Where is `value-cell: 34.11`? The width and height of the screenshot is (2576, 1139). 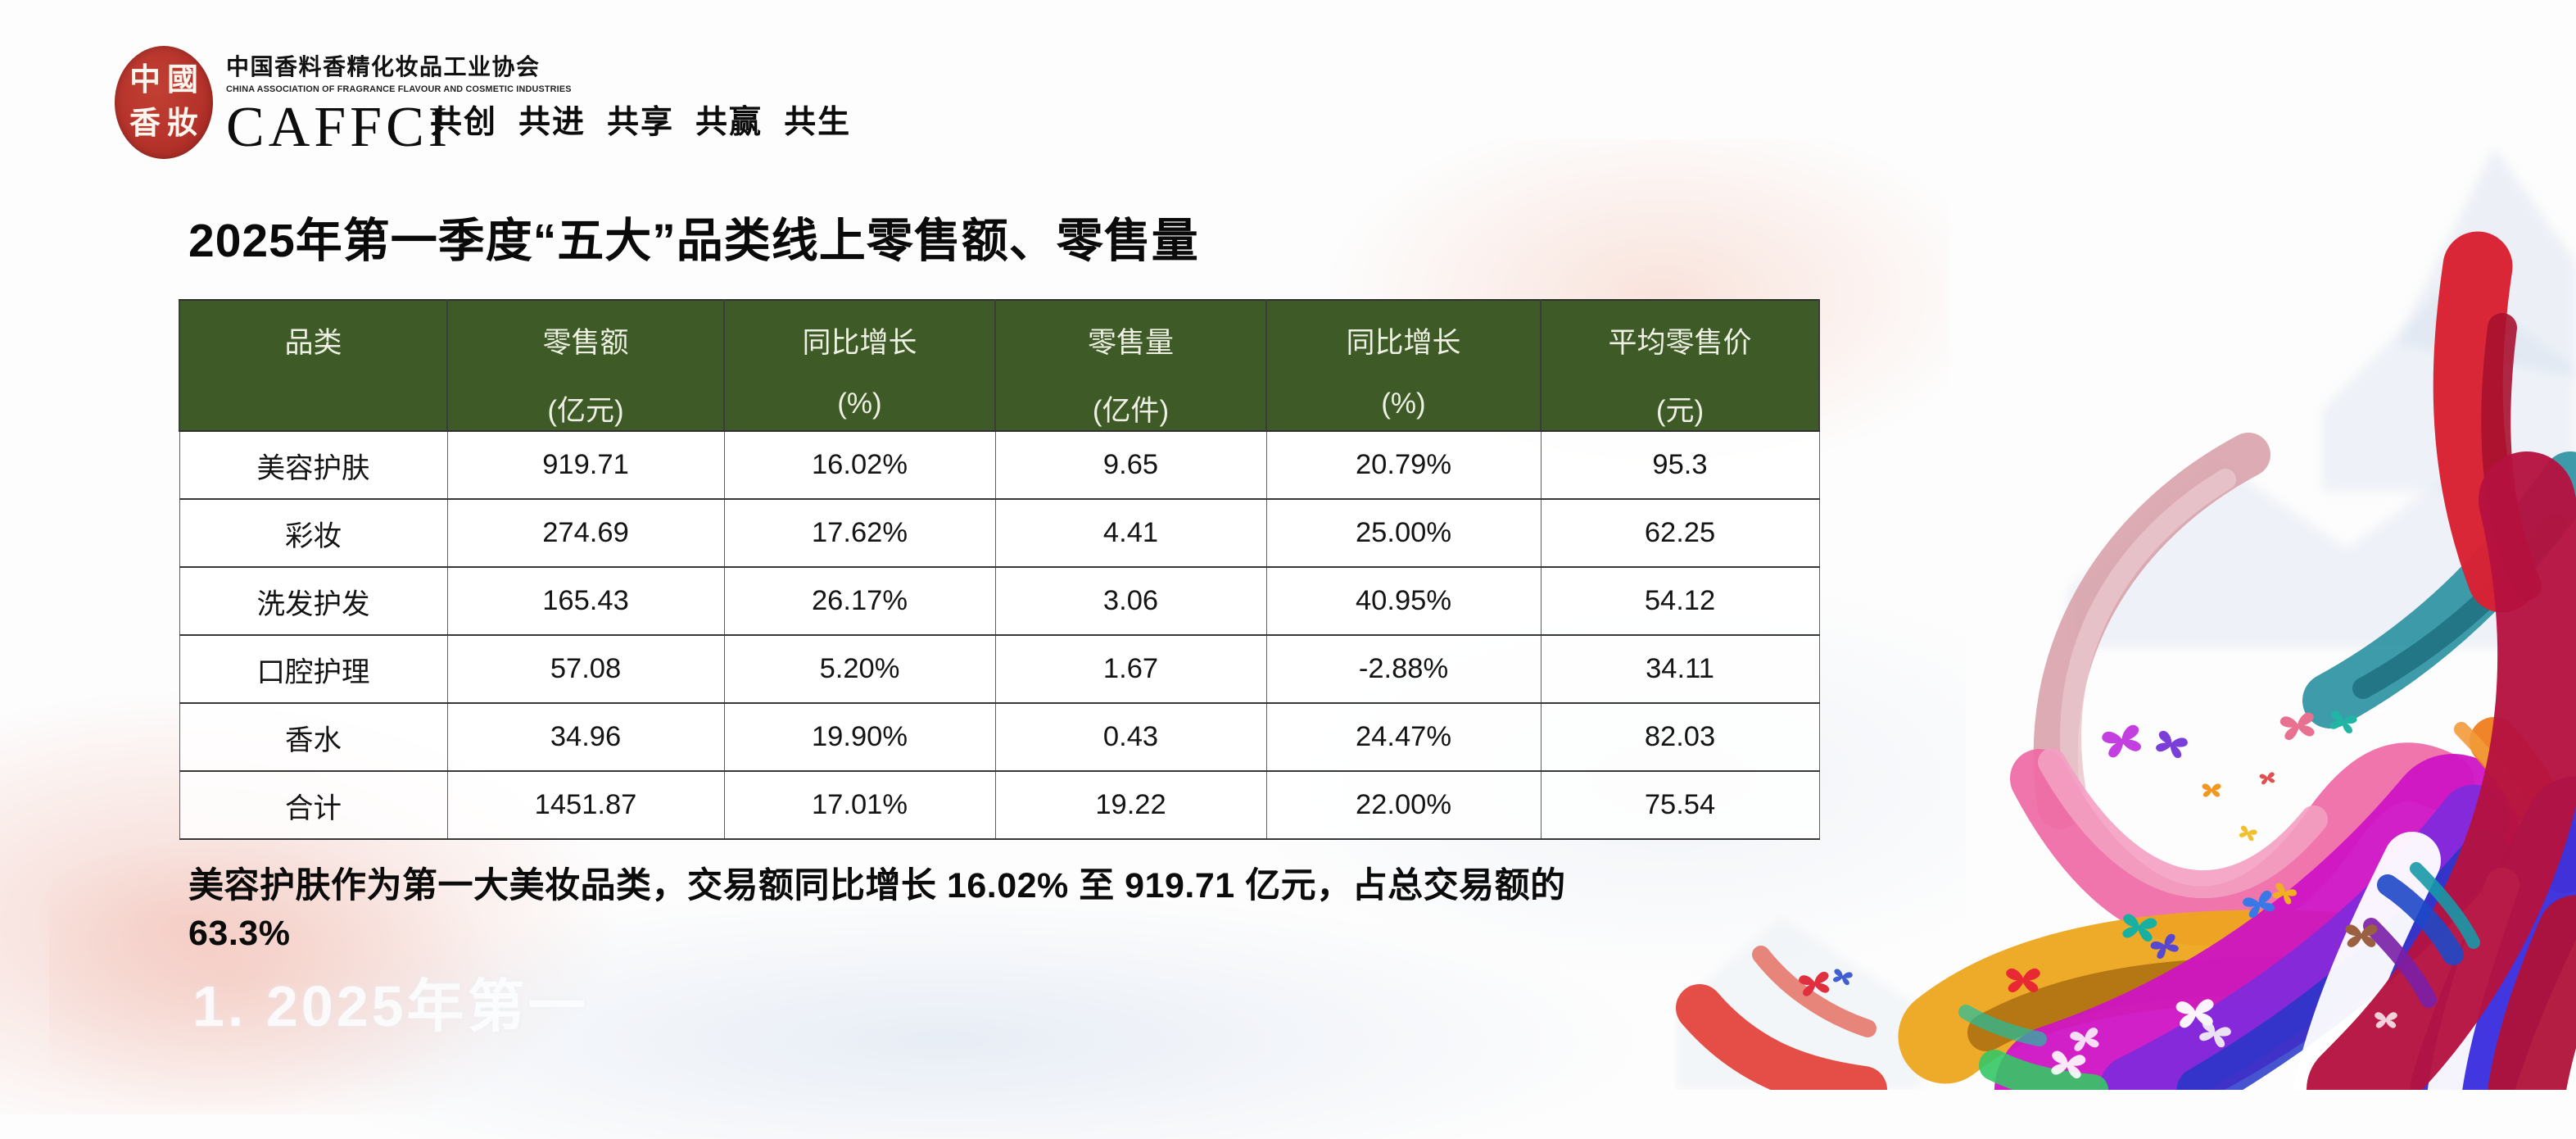 value-cell: 34.11 is located at coordinates (1680, 669).